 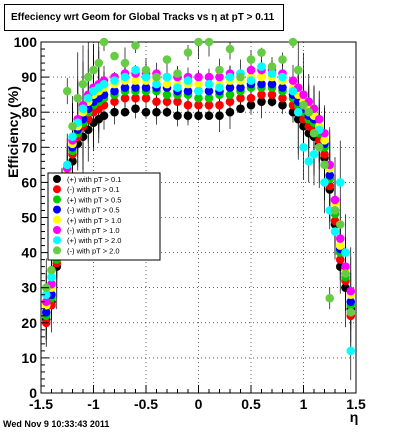 I want to click on legend-label: (-) with pT > 0.1, so click(x=93, y=189).